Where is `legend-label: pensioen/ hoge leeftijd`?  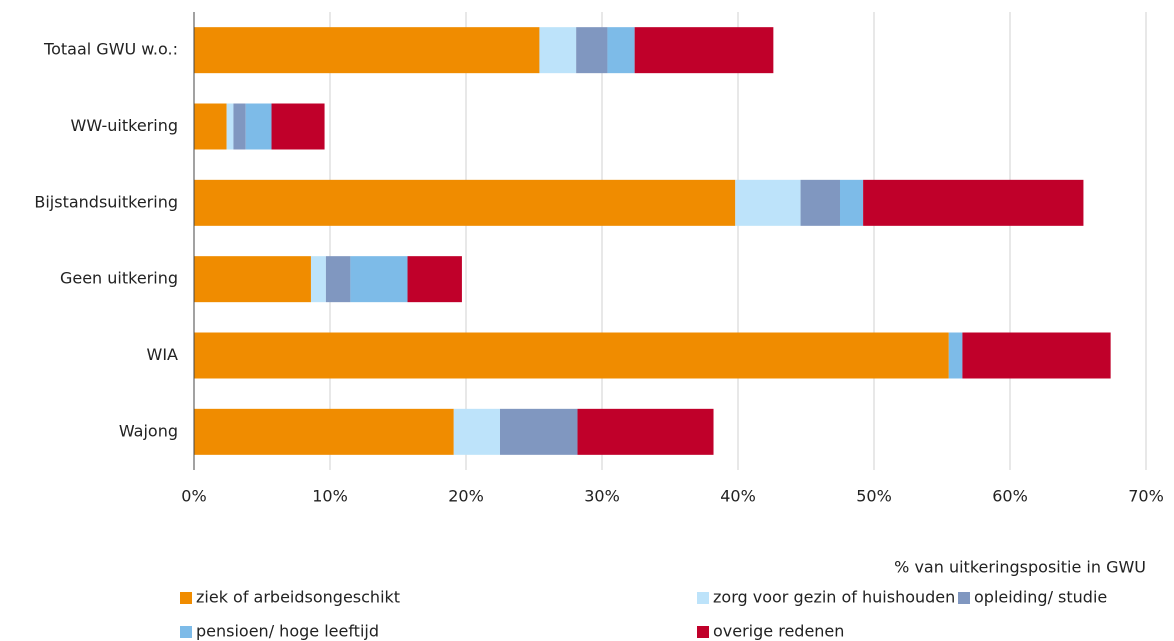
legend-label: pensioen/ hoge leeftijd is located at coordinates (287, 631).